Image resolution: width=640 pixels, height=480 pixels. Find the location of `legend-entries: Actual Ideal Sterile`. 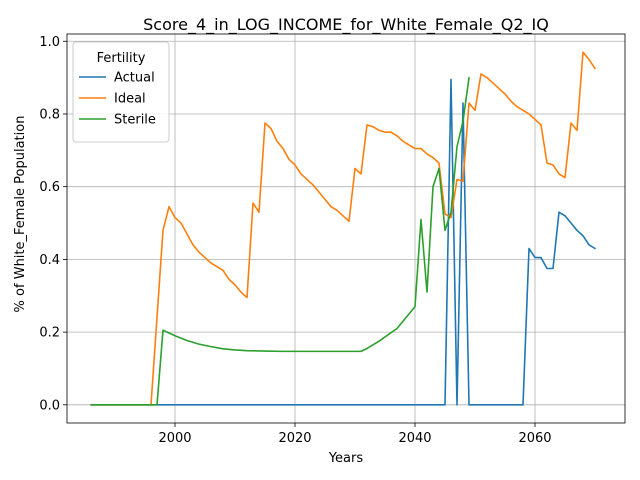

legend-entries: Actual Ideal Sterile is located at coordinates (117, 99).